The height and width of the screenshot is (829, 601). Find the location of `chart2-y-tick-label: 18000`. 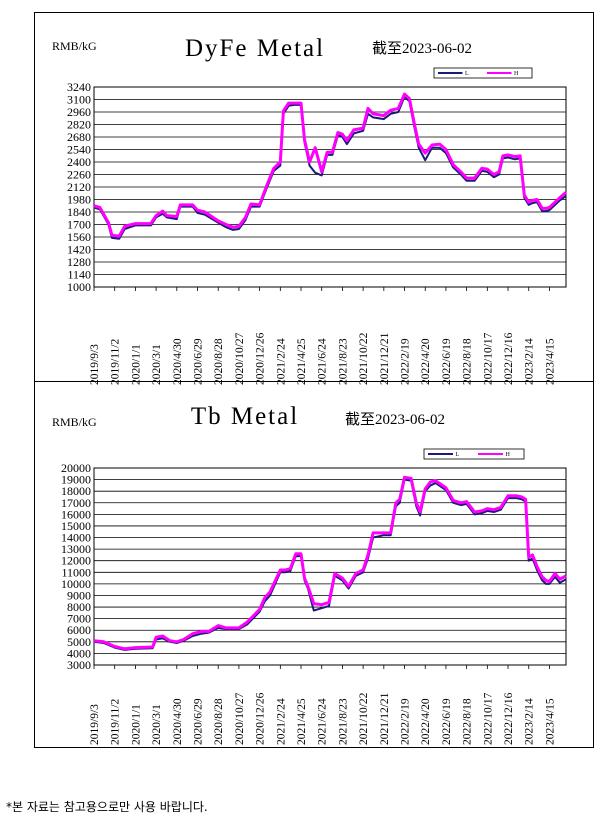

chart2-y-tick-label: 18000 is located at coordinates (76, 491).